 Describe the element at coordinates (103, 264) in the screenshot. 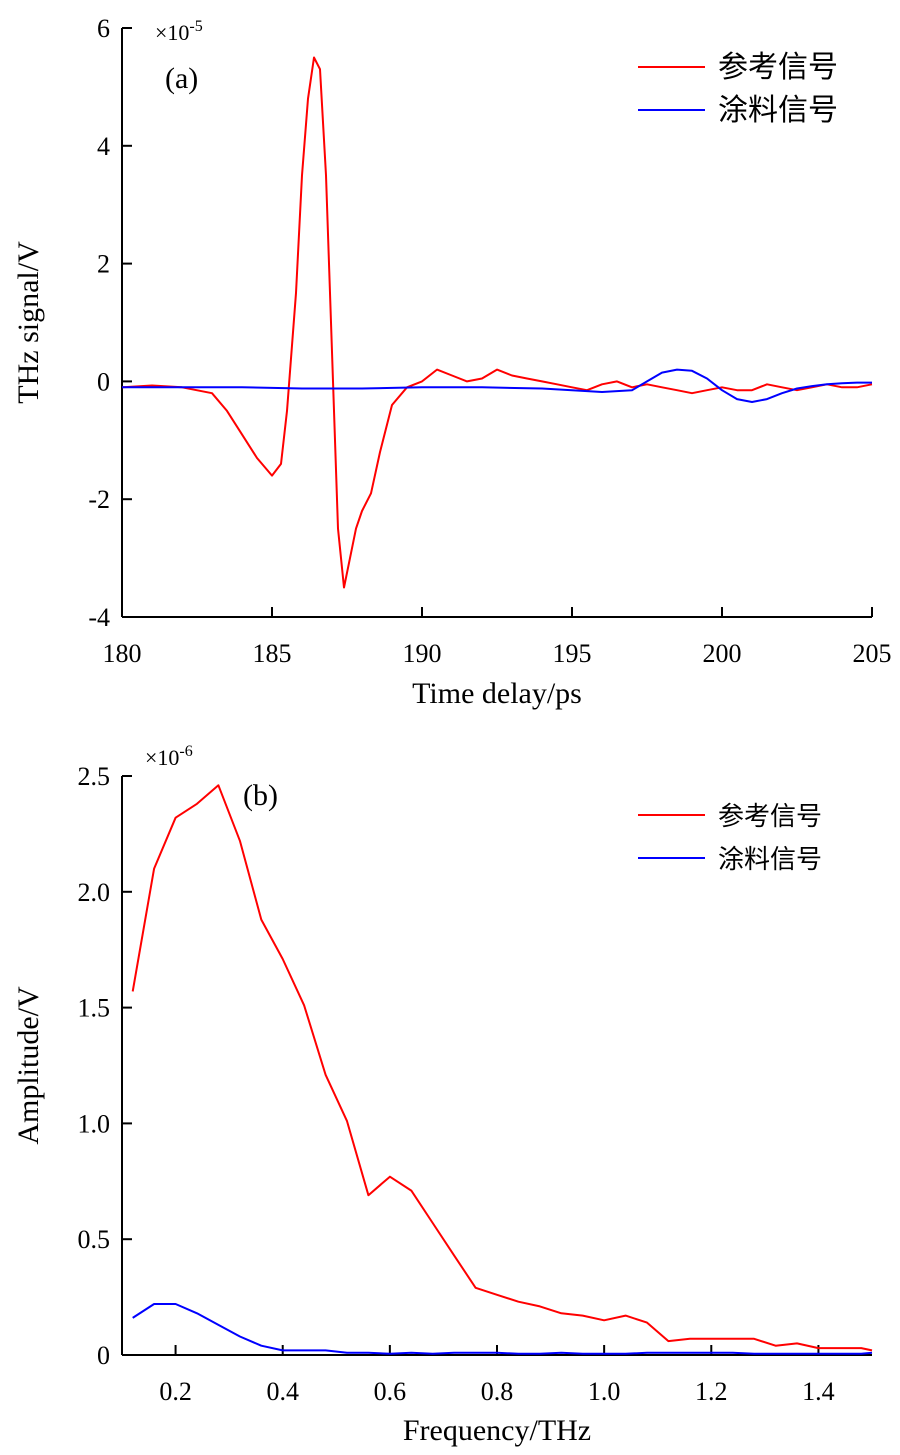

I see `y-tick-label: 2` at that location.